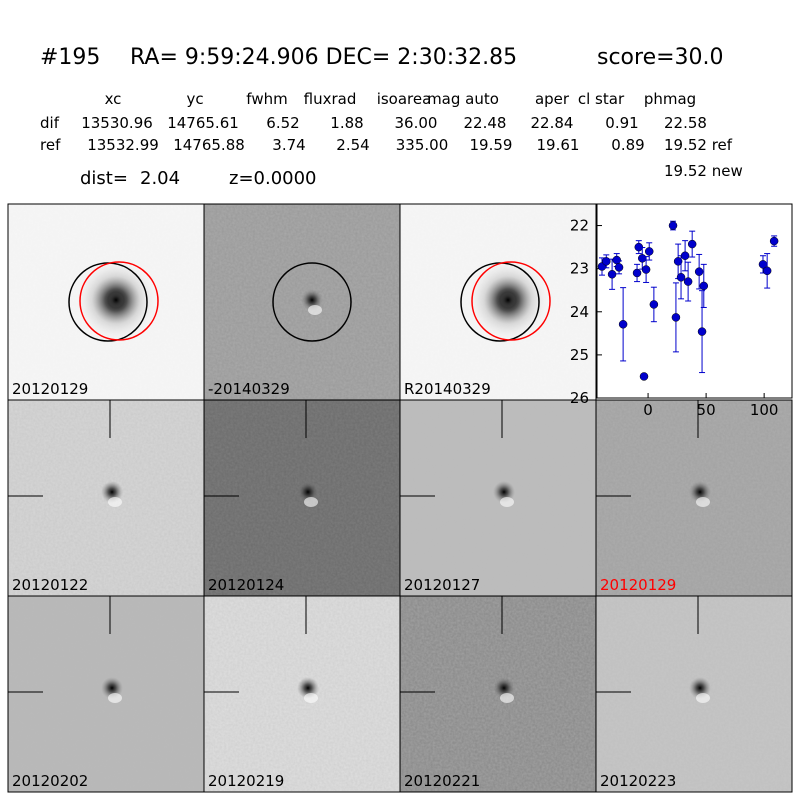 The image size is (800, 800). Describe the element at coordinates (312, 302) in the screenshot. I see `aperture` at that location.